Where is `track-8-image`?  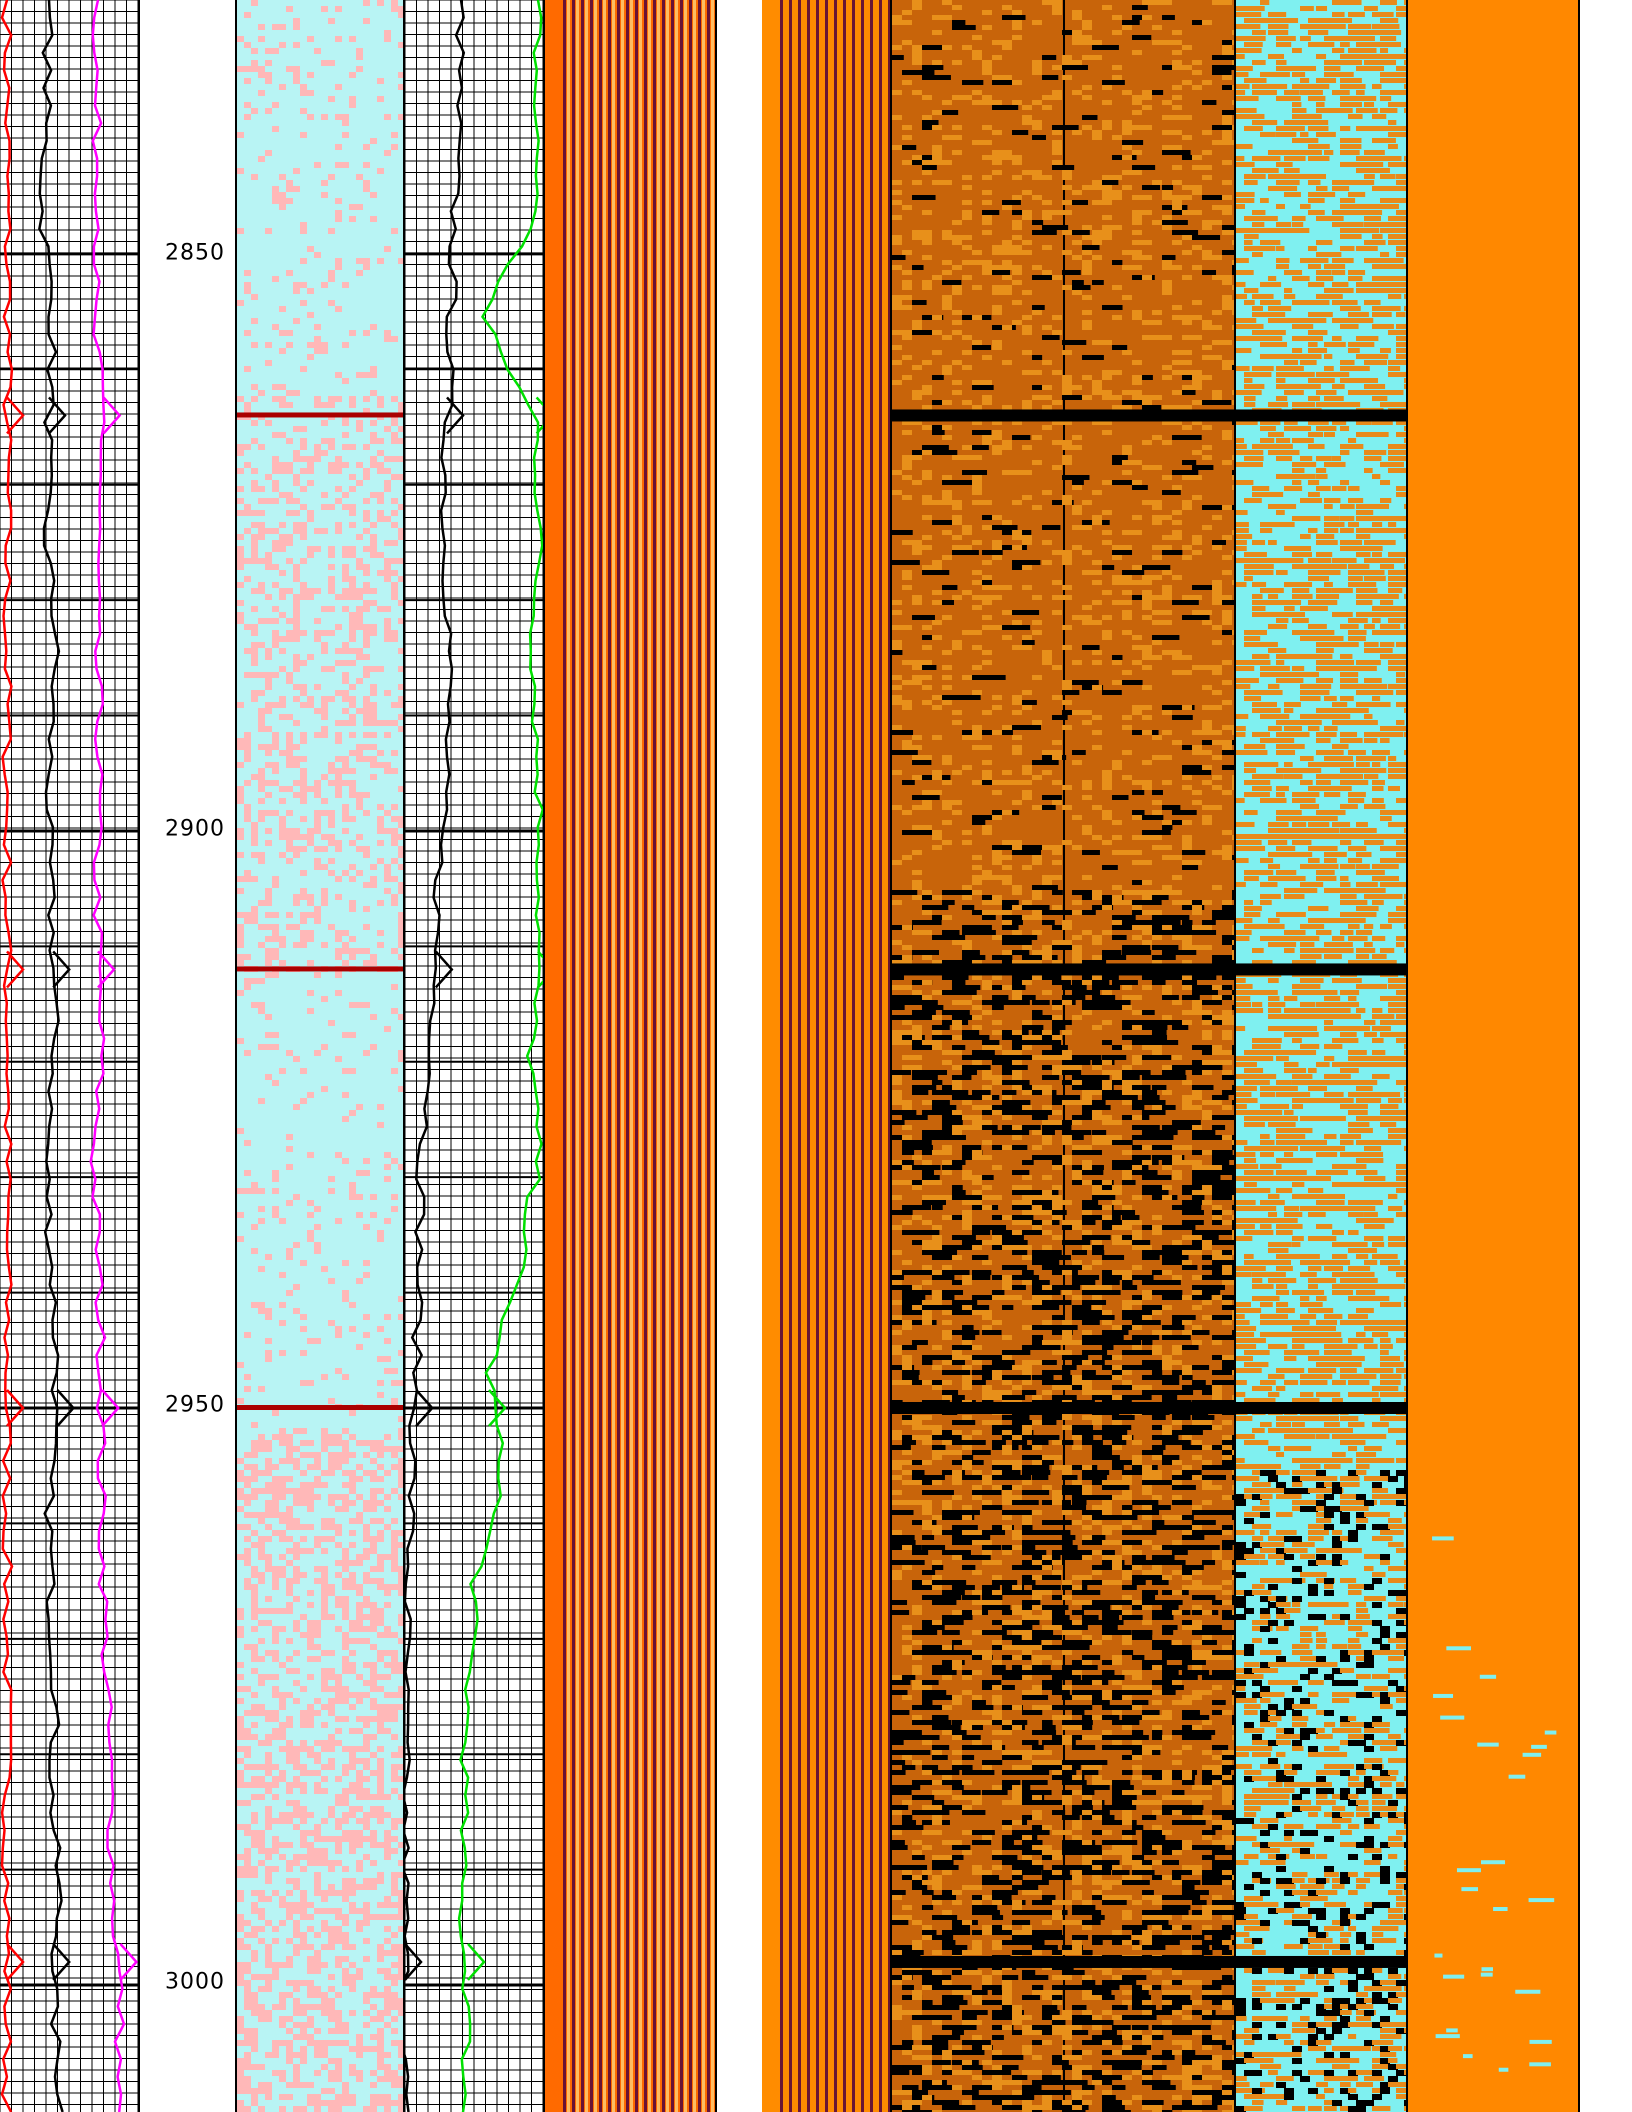
track-8-image is located at coordinates (1494, 1056).